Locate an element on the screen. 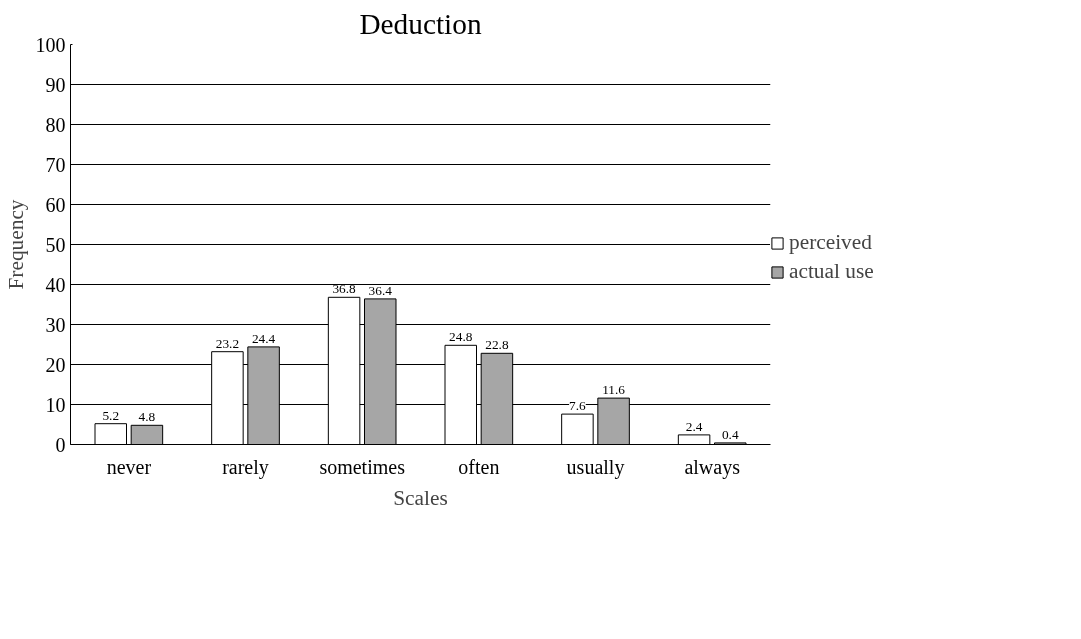 The height and width of the screenshot is (639, 1081). data-label: 36.4 is located at coordinates (380, 290).